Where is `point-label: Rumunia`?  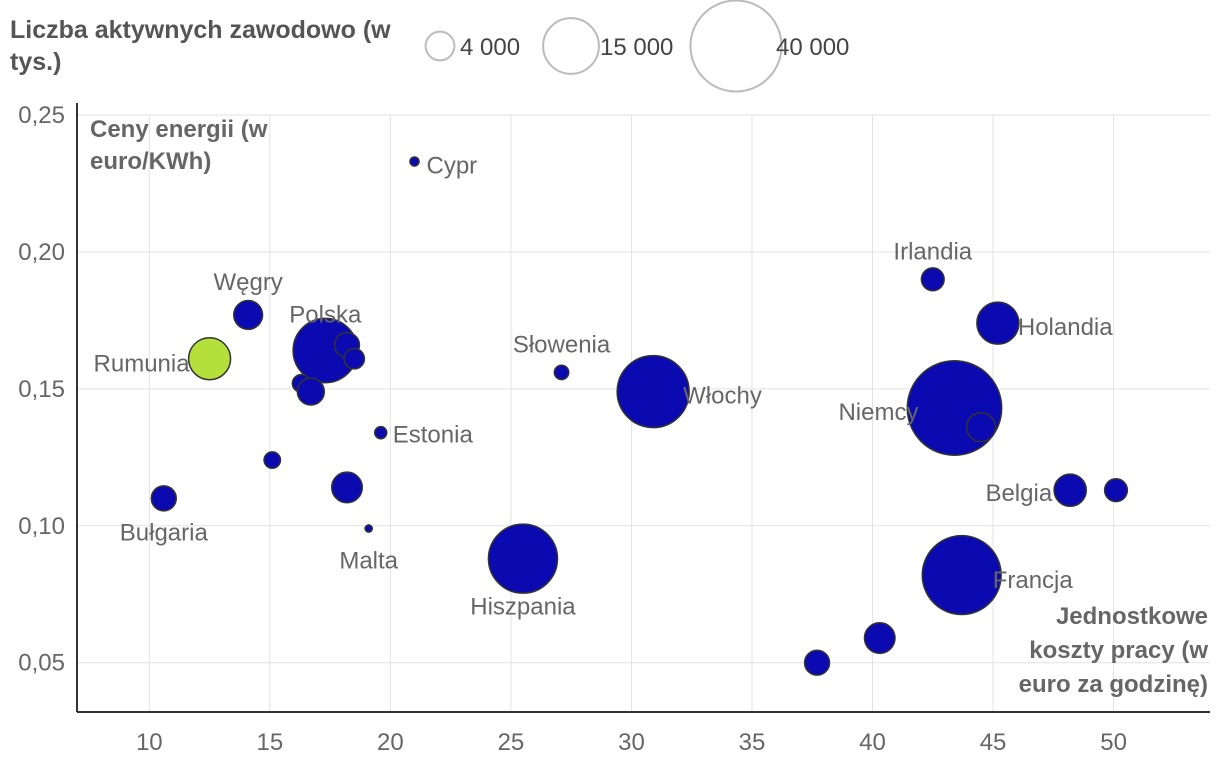 point-label: Rumunia is located at coordinates (142, 364).